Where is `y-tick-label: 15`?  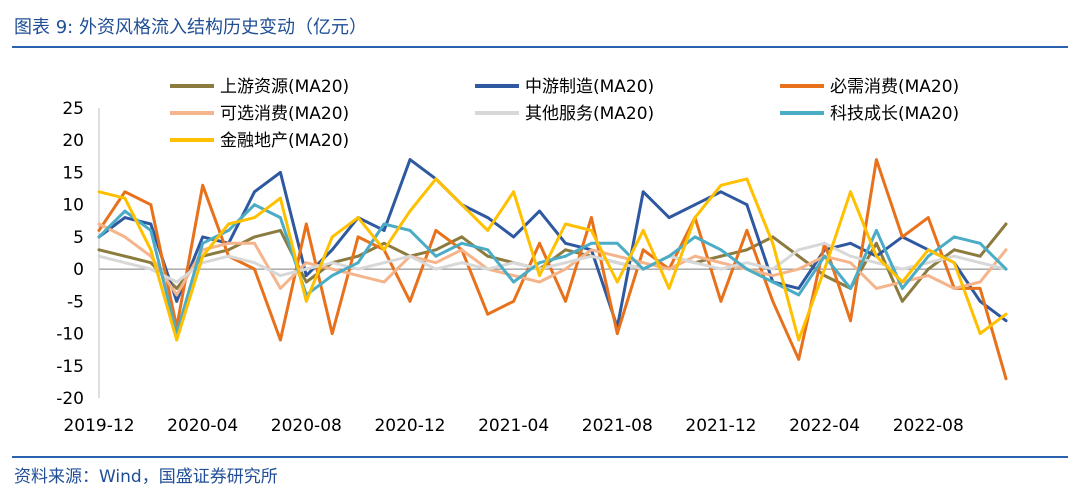
y-tick-label: 15 is located at coordinates (73, 173).